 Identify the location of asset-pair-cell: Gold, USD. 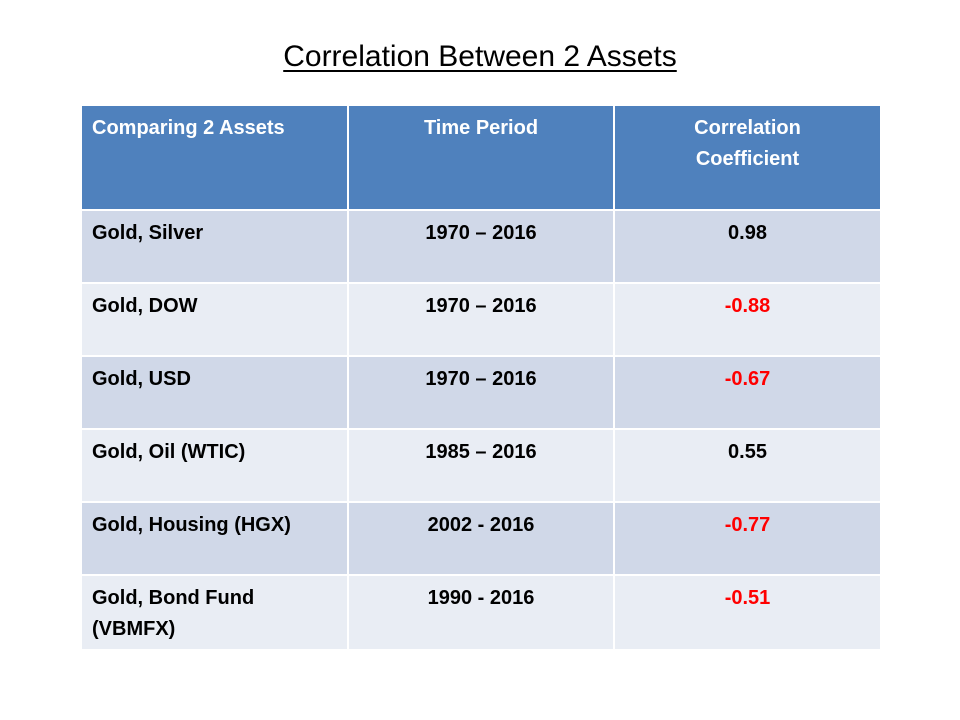
(214, 392).